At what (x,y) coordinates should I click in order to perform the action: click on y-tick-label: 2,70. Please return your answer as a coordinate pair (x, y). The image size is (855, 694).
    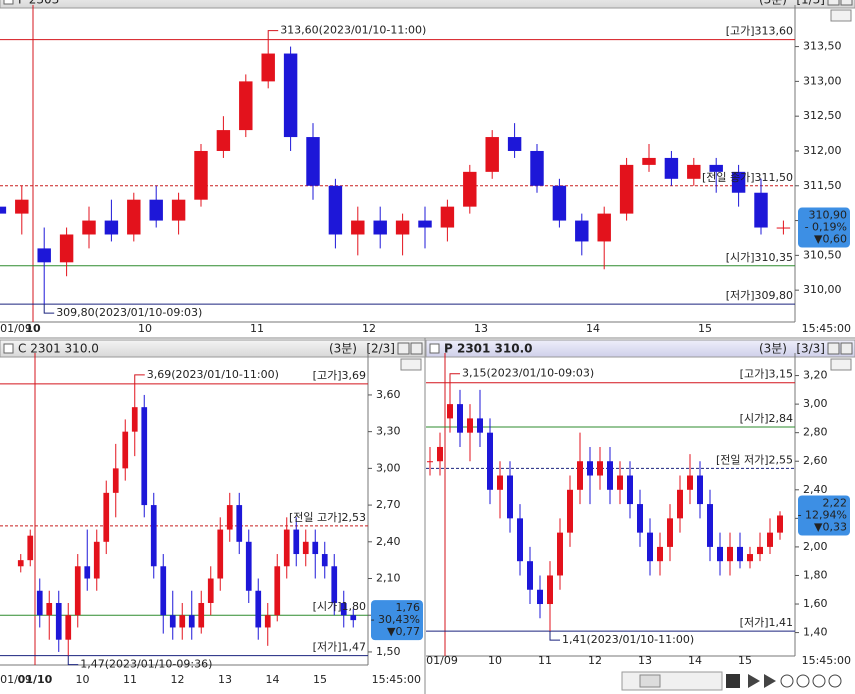
    Looking at the image, I should click on (388, 504).